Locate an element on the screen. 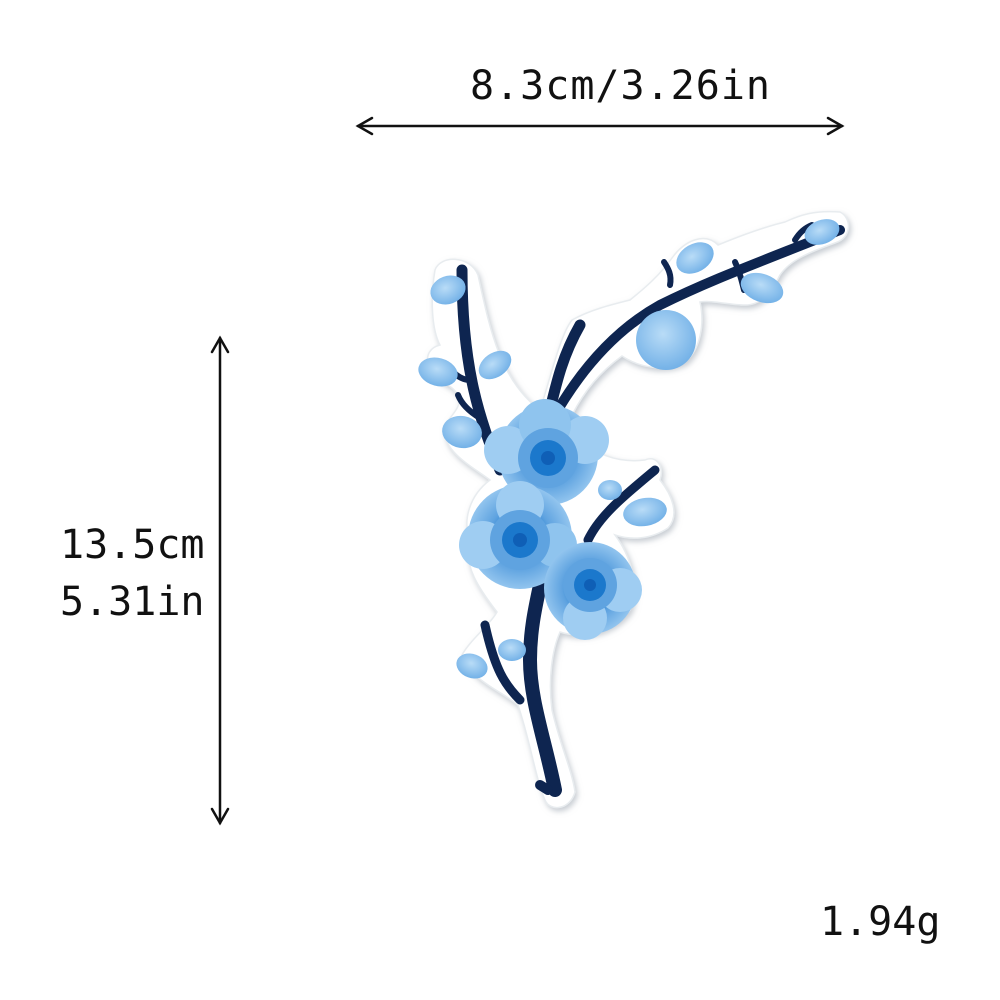 Image resolution: width=1000 pixels, height=1000 pixels. height-measurement-in-label: 5.31in is located at coordinates (132, 602).